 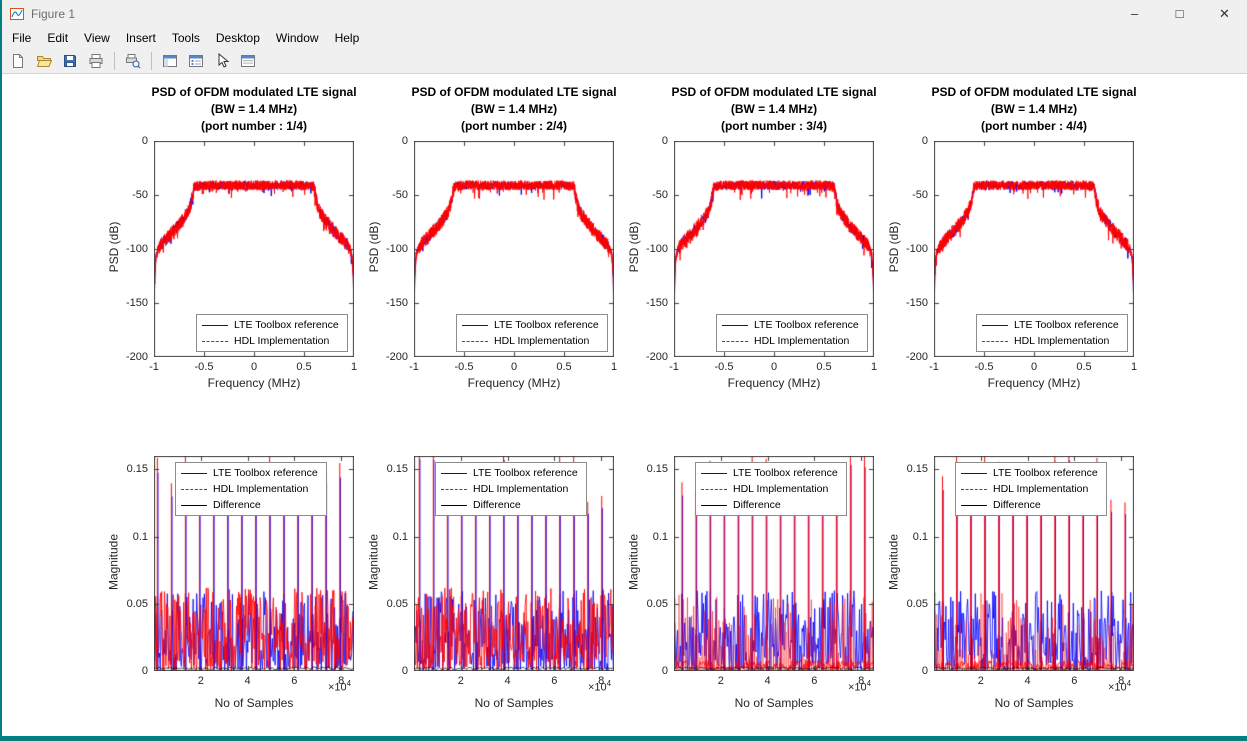 I want to click on open-file-button, so click(x=44, y=61).